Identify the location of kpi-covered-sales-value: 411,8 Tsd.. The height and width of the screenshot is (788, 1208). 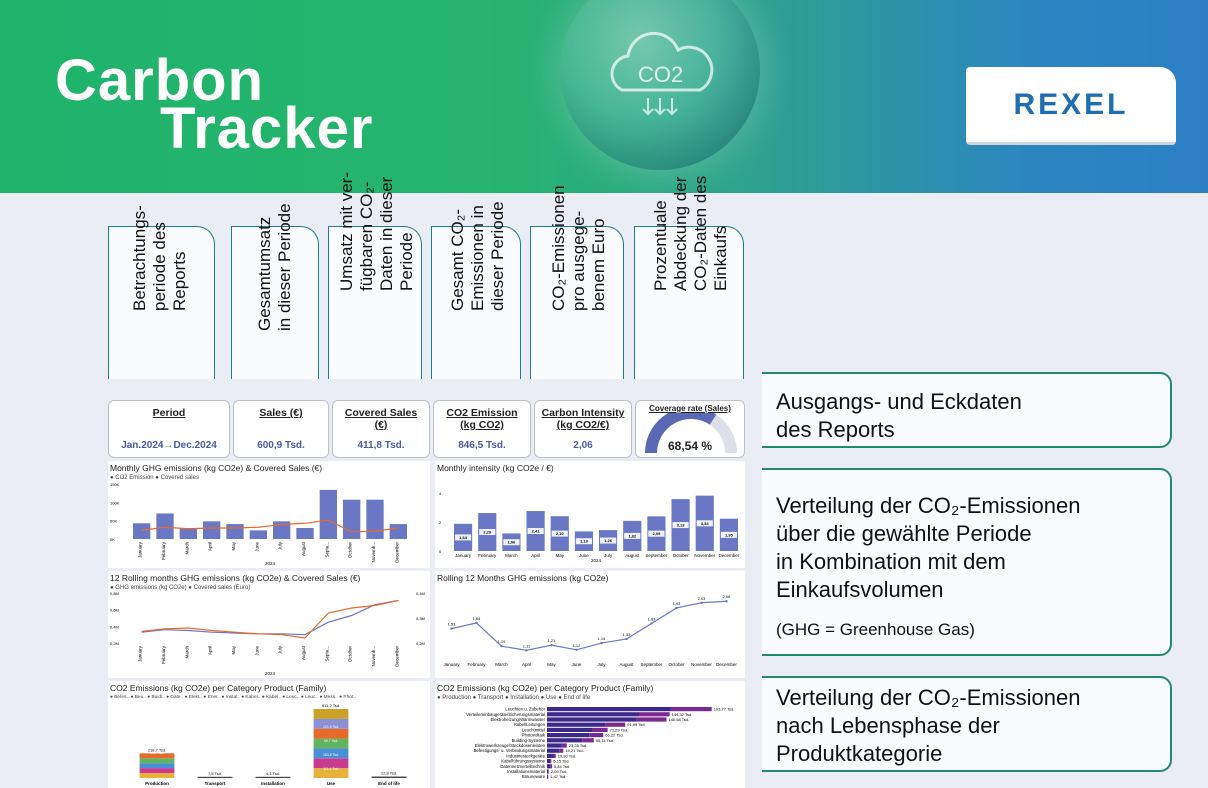
(381, 445).